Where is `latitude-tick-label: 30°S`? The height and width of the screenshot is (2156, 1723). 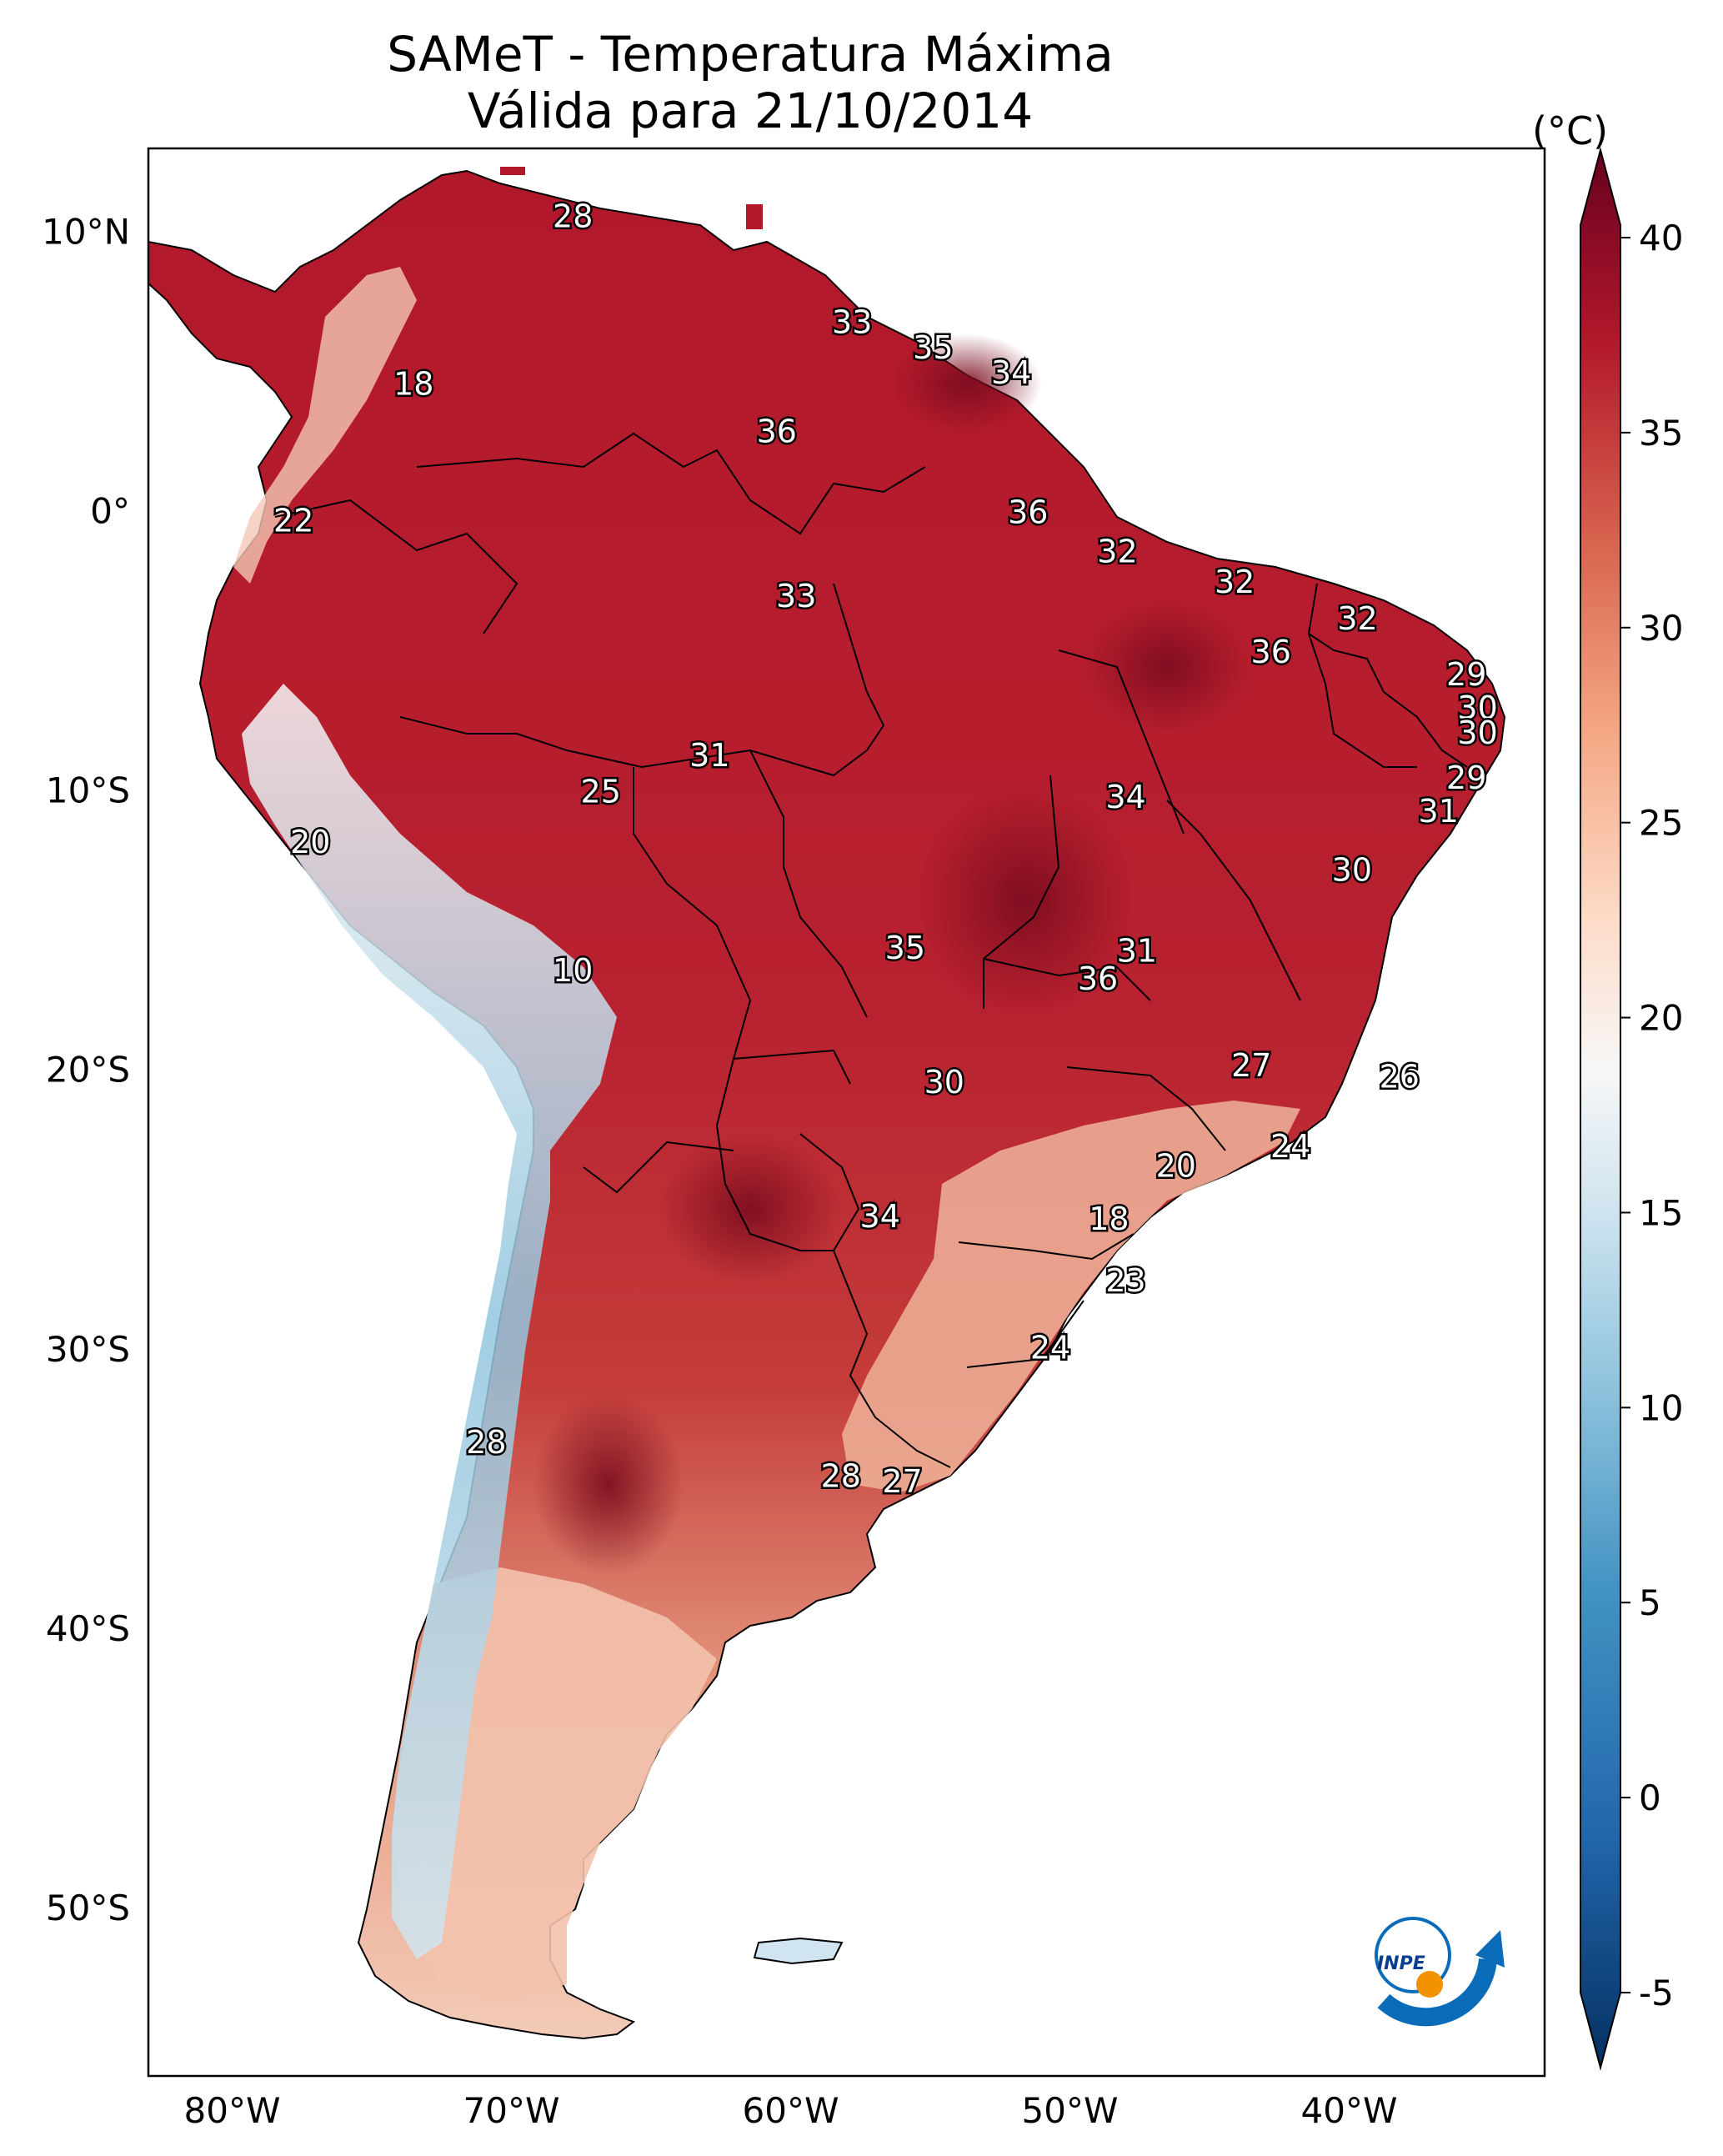 latitude-tick-label: 30°S is located at coordinates (88, 1349).